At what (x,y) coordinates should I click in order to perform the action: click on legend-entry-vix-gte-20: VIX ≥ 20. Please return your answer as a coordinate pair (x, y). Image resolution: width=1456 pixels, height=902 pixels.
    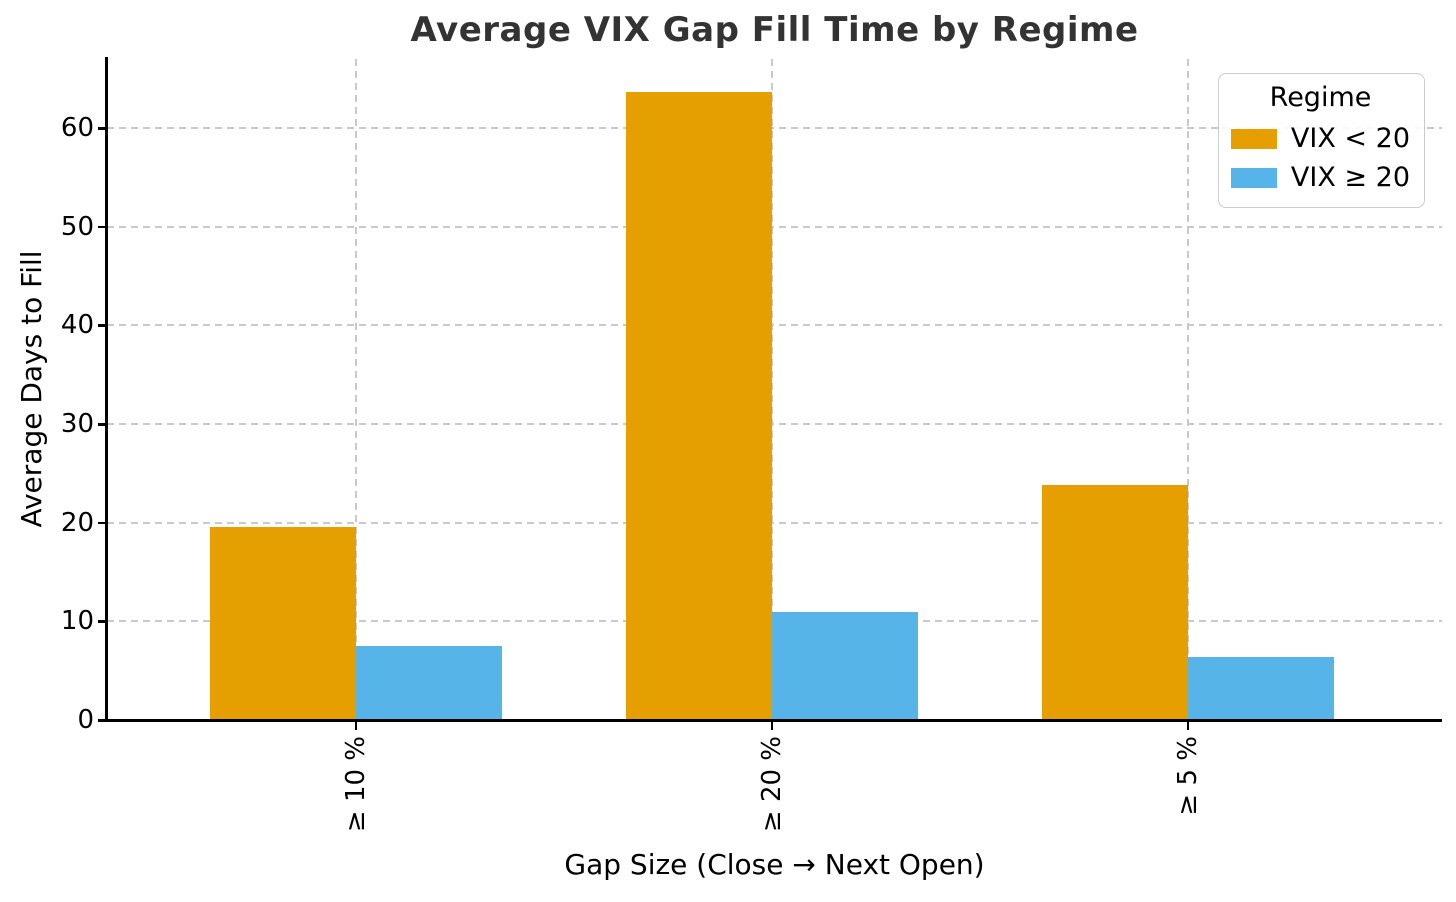
    Looking at the image, I should click on (1320, 177).